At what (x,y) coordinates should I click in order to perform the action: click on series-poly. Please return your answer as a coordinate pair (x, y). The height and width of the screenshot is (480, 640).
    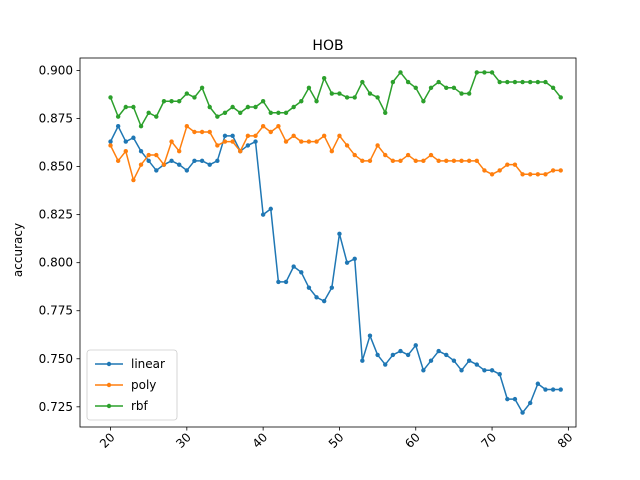
    Looking at the image, I should click on (335, 153).